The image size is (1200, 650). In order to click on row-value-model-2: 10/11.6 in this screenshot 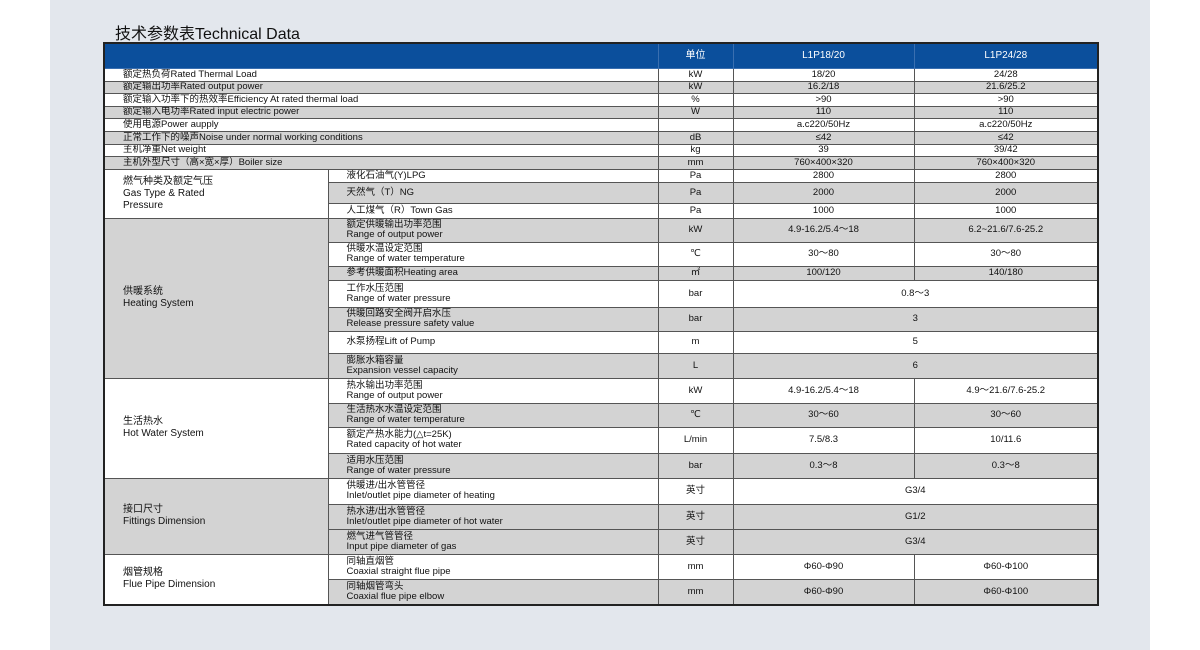, I will do `click(1006, 440)`.